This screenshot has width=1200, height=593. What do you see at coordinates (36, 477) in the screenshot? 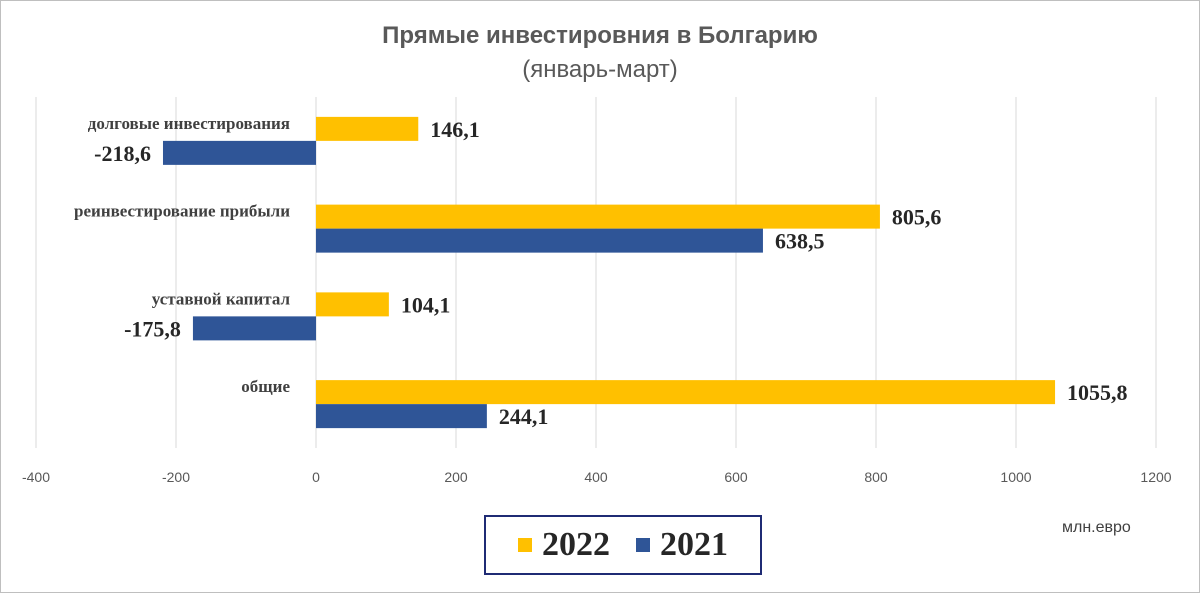
I see `x-tick-label: -400` at bounding box center [36, 477].